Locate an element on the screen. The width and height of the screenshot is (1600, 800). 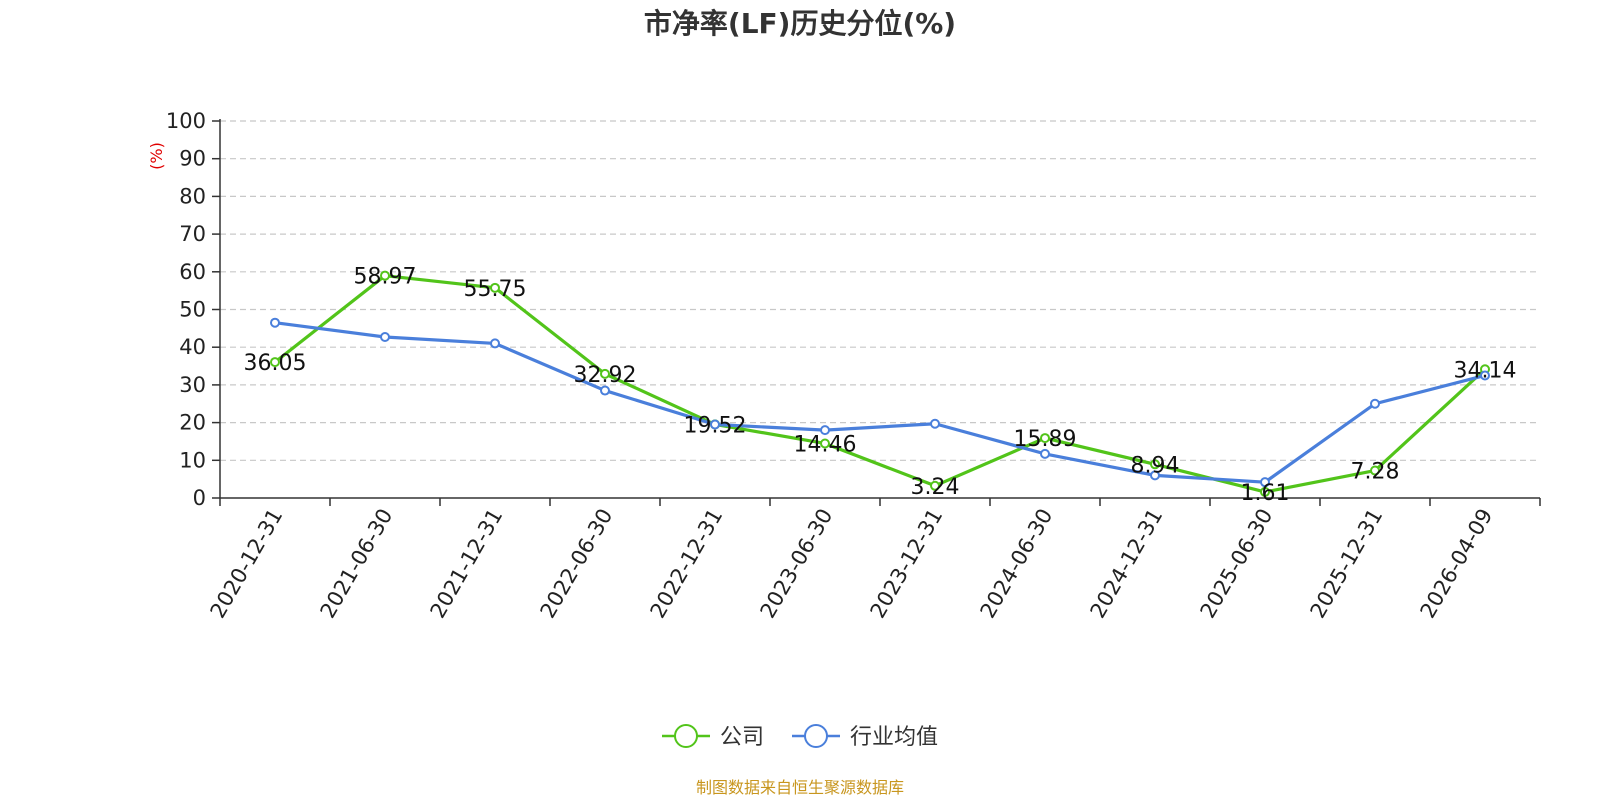
data-label-2024-06-30: 15.89 is located at coordinates (1045, 439).